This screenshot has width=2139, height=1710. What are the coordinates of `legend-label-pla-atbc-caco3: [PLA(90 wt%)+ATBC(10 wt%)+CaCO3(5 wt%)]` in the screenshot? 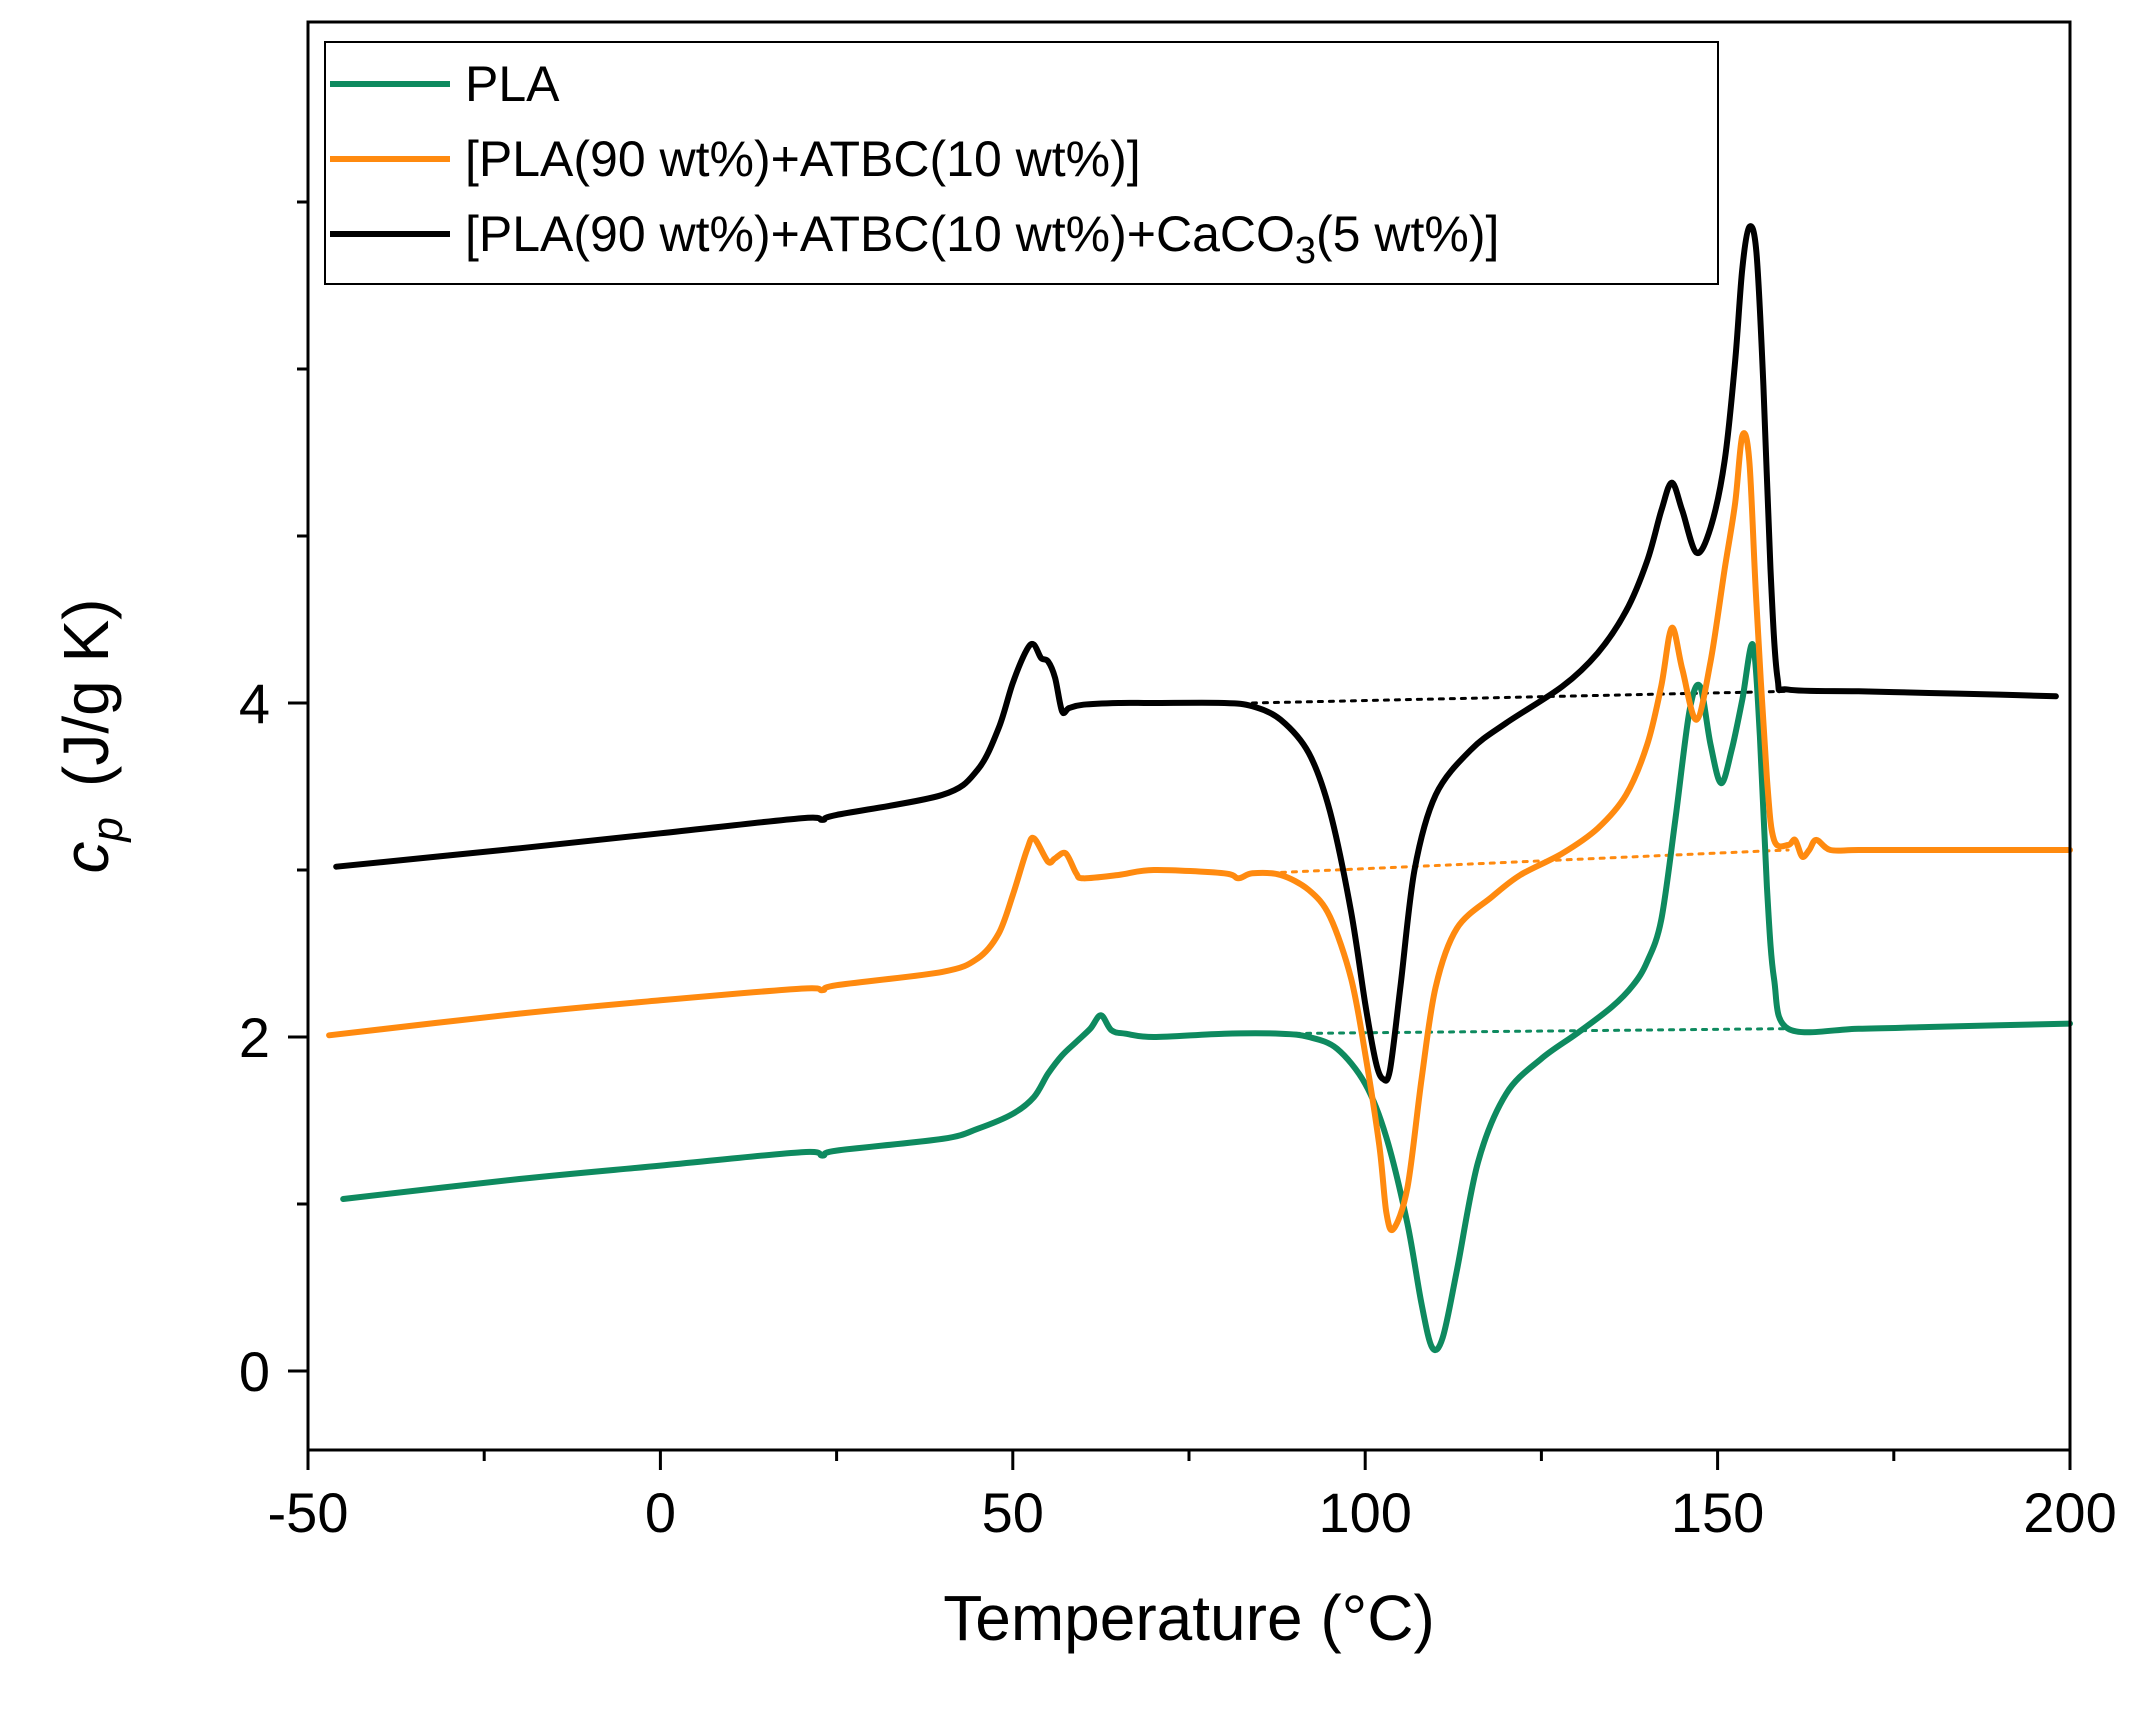 It's located at (982, 239).